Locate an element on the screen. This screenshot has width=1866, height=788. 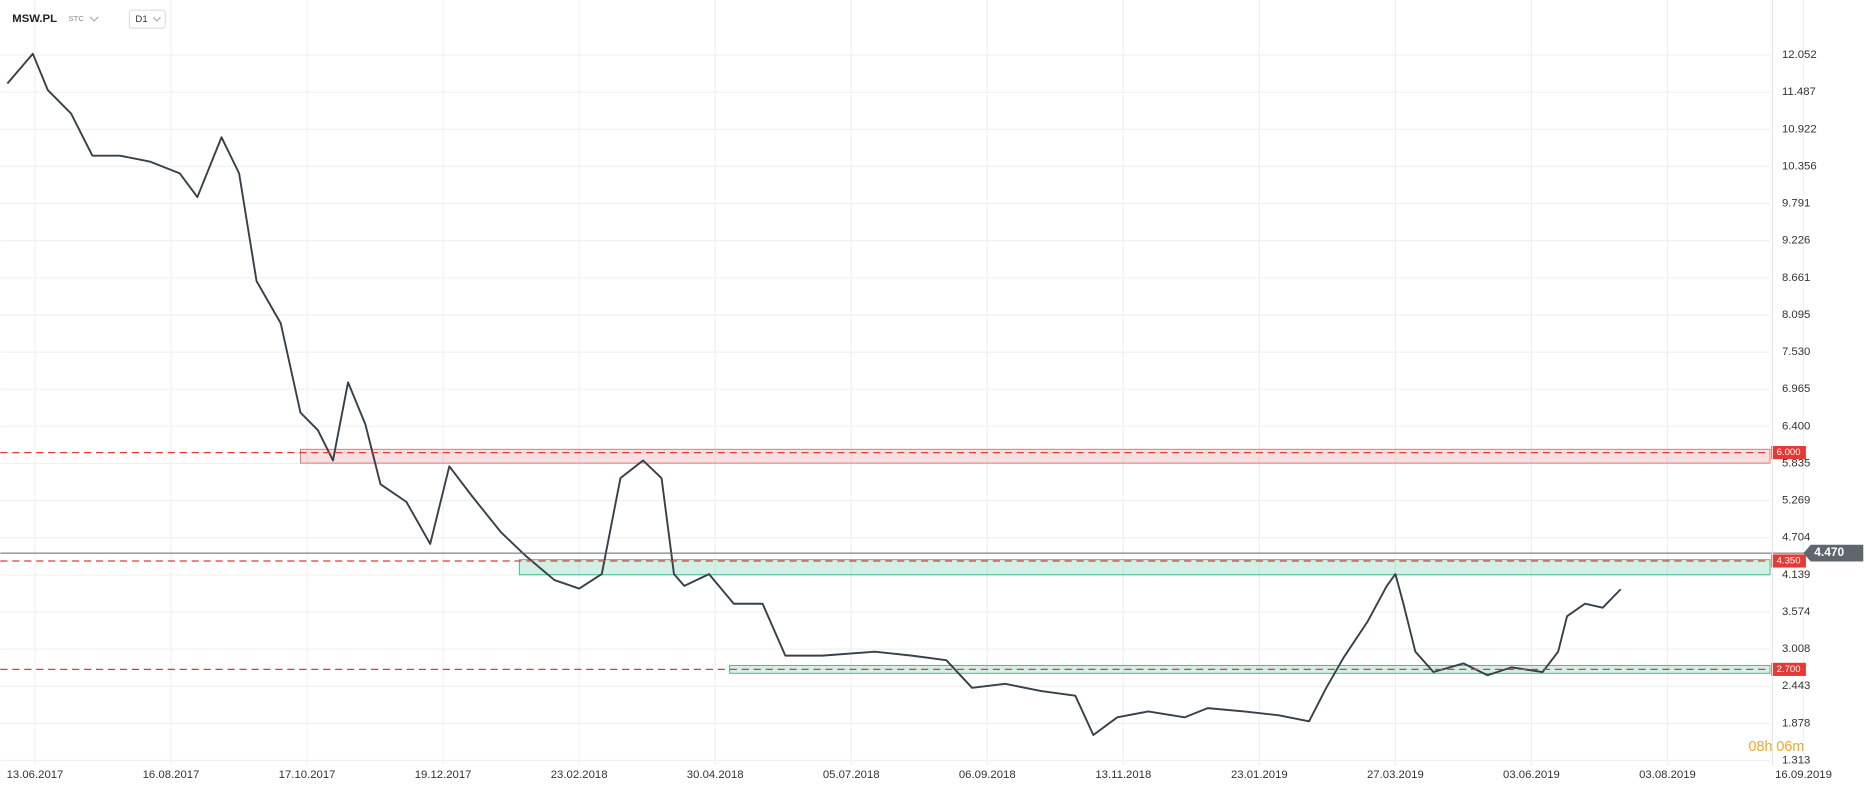
x-tick-label: 23.02.2018 is located at coordinates (579, 775).